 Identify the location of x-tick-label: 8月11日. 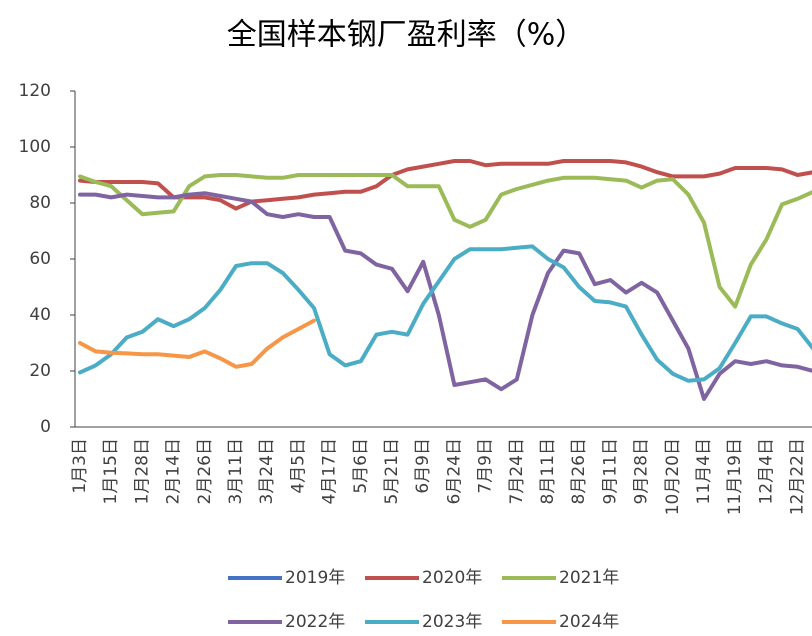
(548, 471).